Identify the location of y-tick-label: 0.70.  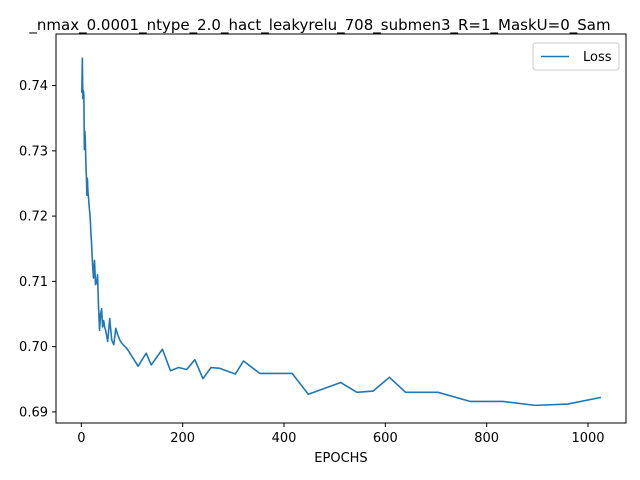
(33, 347).